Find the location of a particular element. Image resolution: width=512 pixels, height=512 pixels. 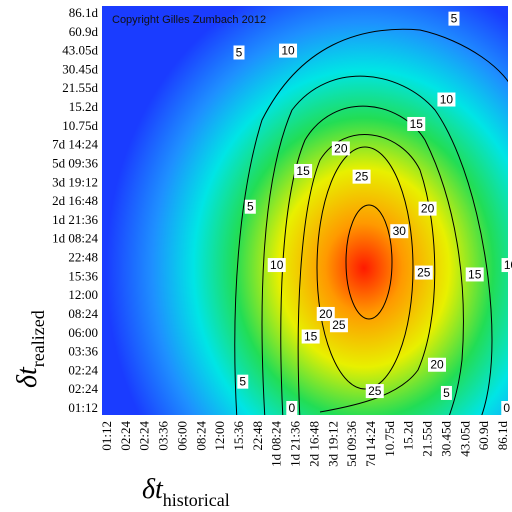

y-tick-label: 15.2d is located at coordinates (84, 106).